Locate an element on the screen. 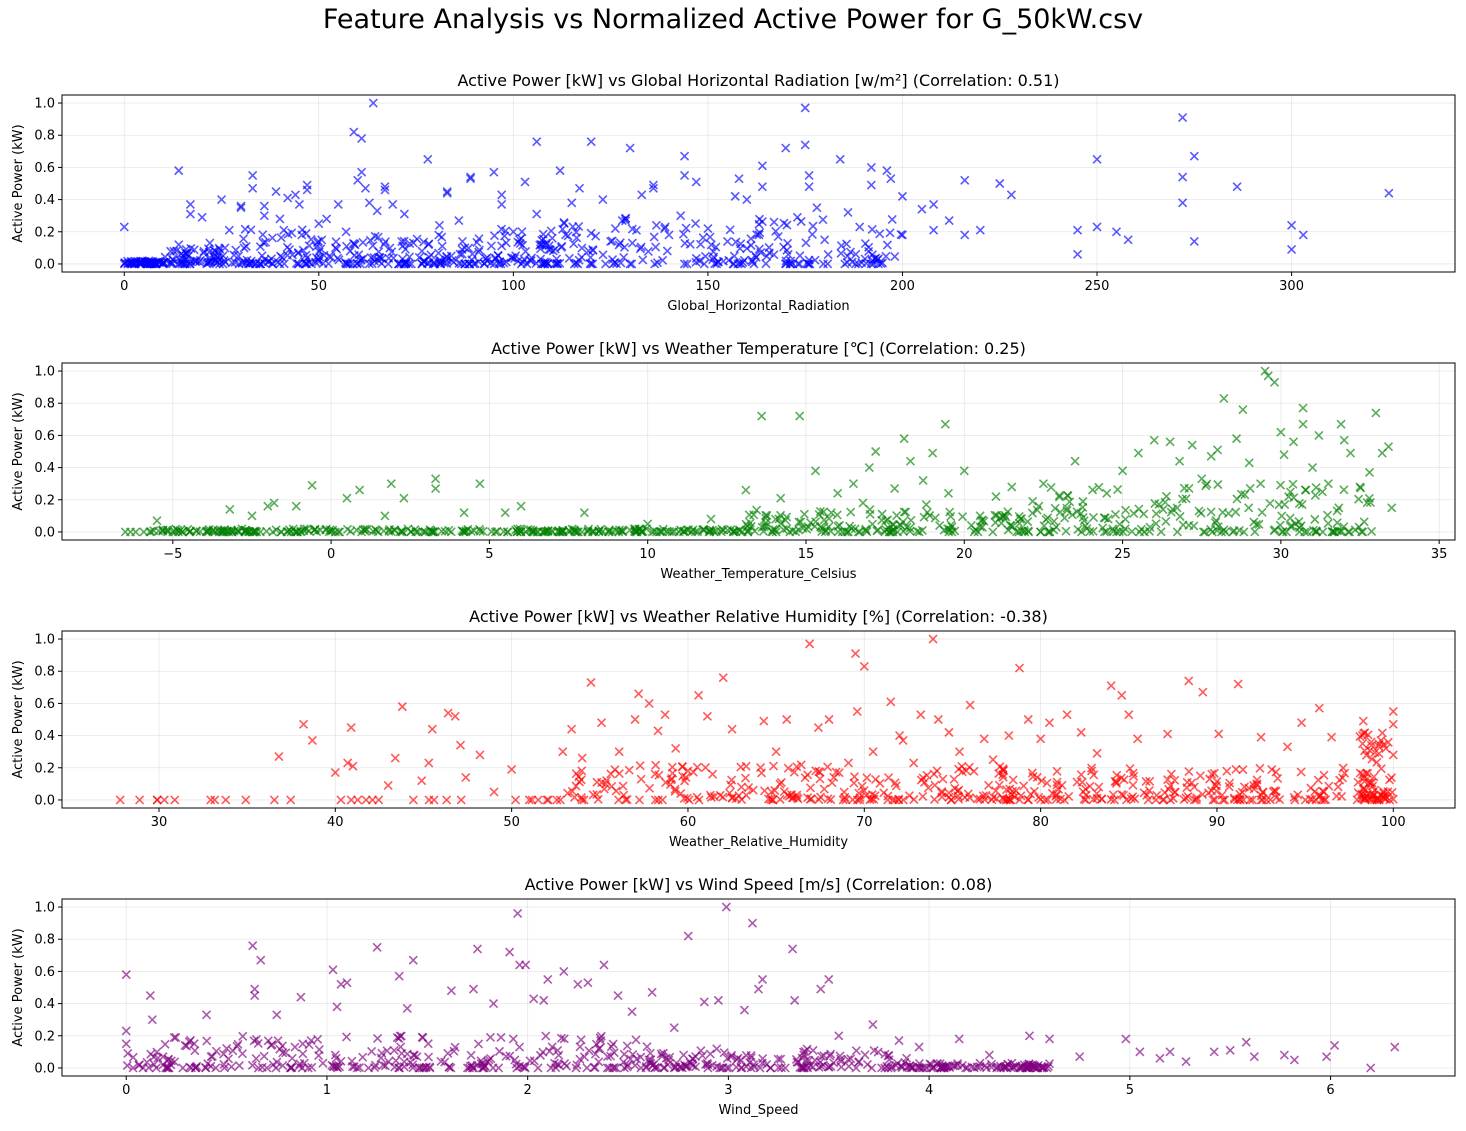  y-axis-label: Active Power (kW) is located at coordinates (18, 183).